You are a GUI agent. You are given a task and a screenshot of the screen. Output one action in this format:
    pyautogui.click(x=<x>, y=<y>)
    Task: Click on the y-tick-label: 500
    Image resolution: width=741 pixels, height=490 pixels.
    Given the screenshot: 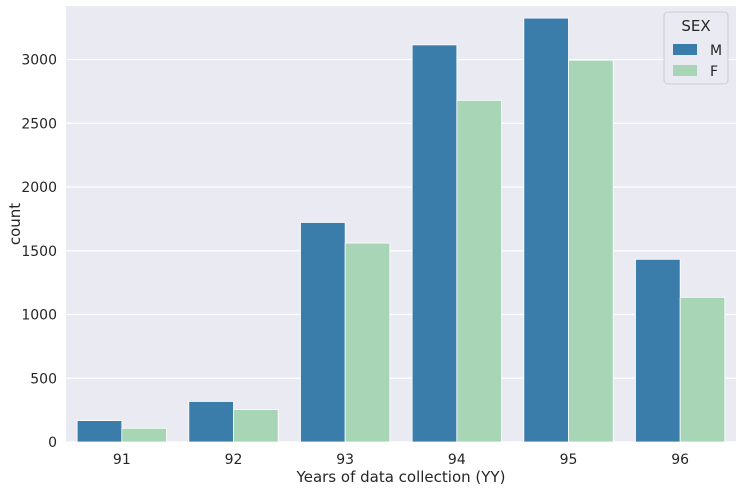 What is the action you would take?
    pyautogui.click(x=43, y=379)
    